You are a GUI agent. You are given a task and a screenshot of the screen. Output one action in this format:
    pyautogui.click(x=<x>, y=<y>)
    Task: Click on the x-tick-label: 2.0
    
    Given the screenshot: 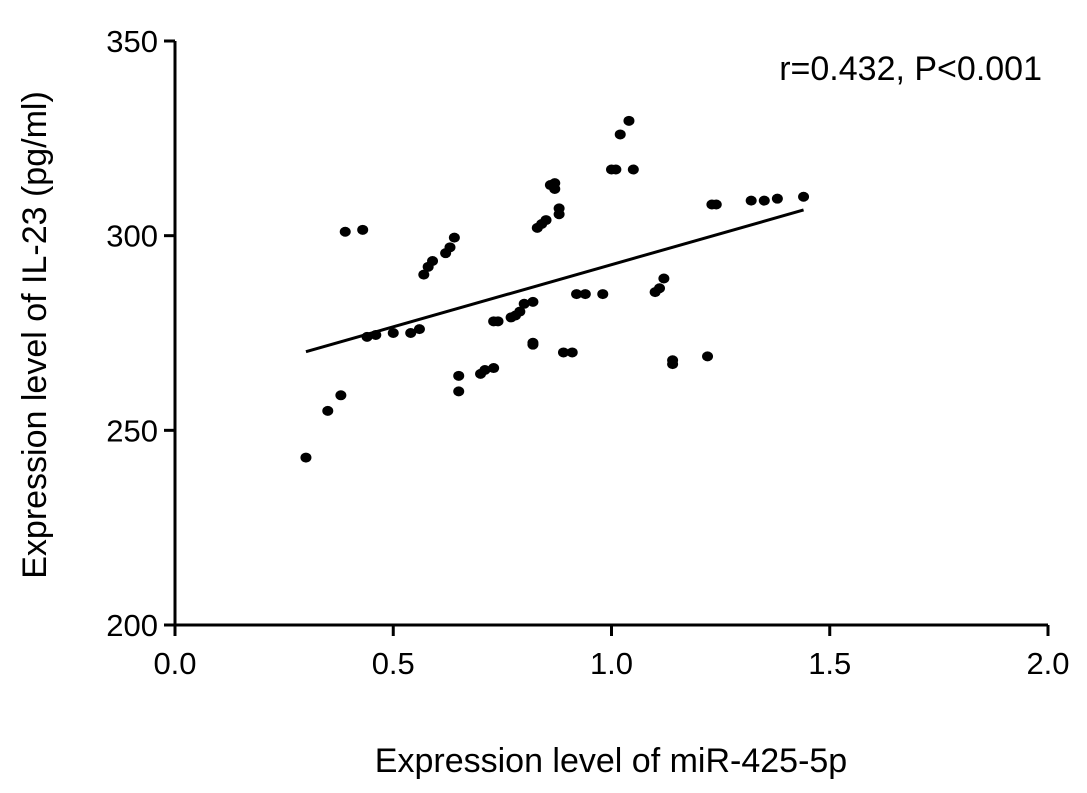 What is the action you would take?
    pyautogui.click(x=1047, y=663)
    